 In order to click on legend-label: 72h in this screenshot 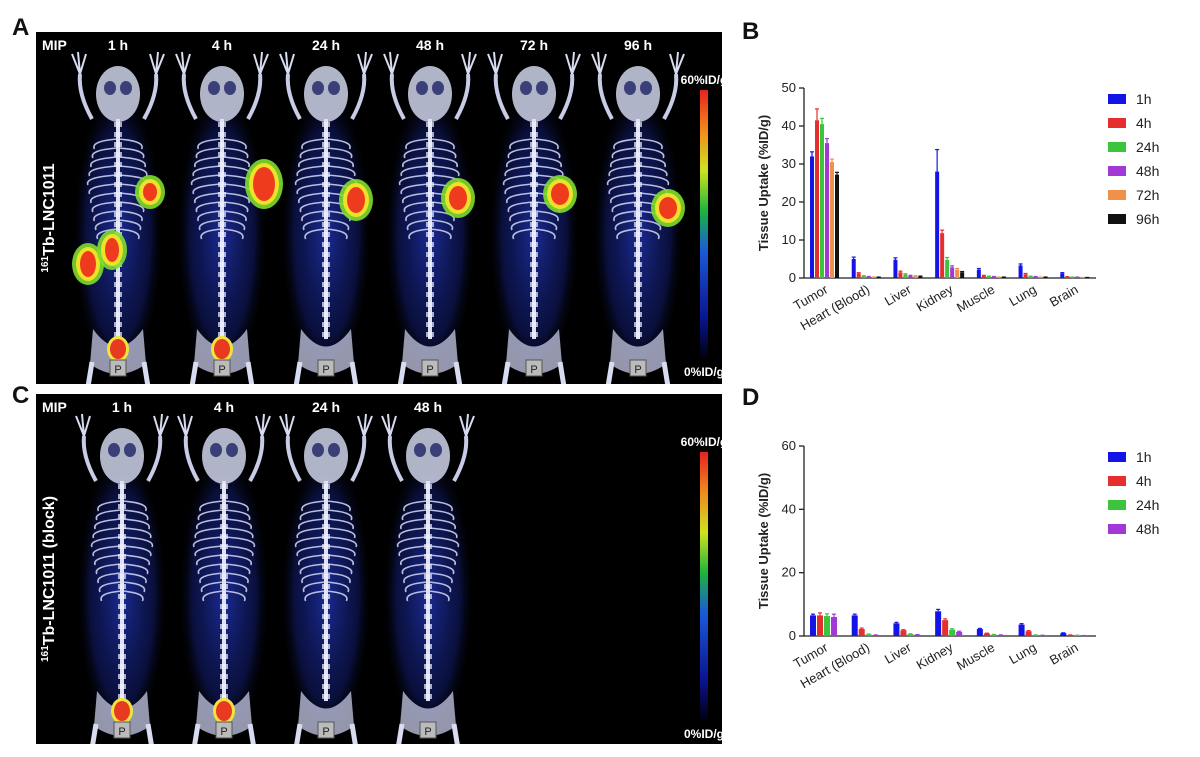, I will do `click(1147, 195)`.